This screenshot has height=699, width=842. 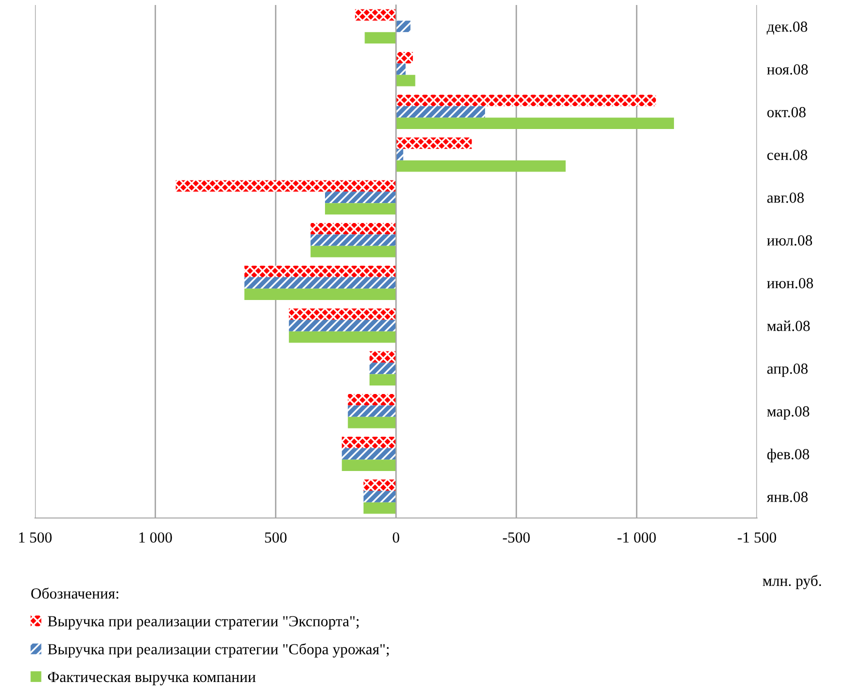 I want to click on y-tick-label: июл.08, so click(x=789, y=240).